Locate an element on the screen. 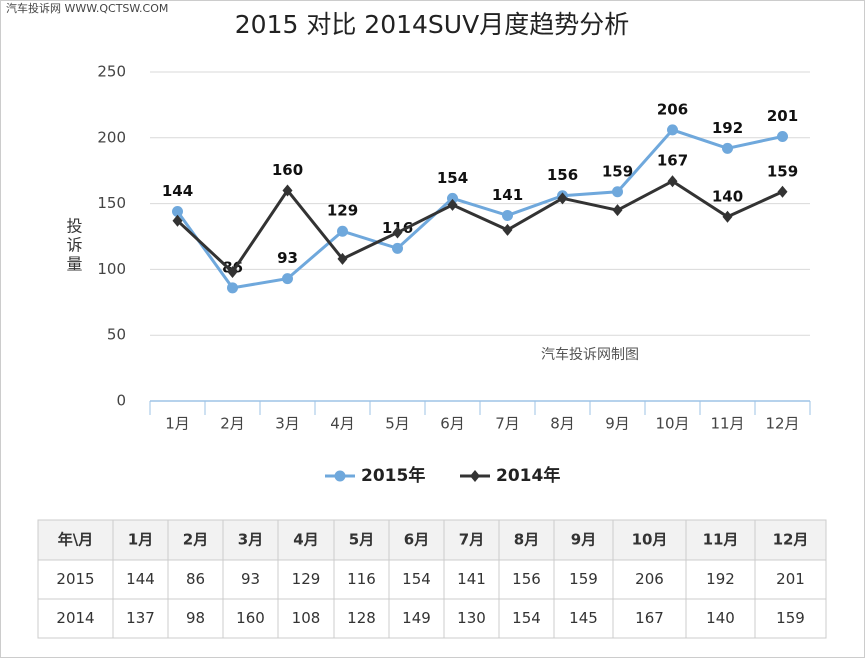 The image size is (865, 658). table-cell: 93 is located at coordinates (250, 579).